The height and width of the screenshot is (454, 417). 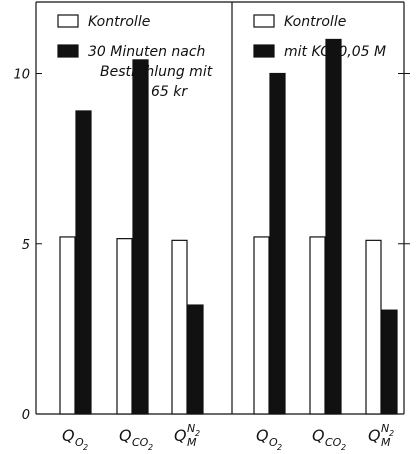 I want to click on y-tick-label: 0, so click(x=26, y=415).